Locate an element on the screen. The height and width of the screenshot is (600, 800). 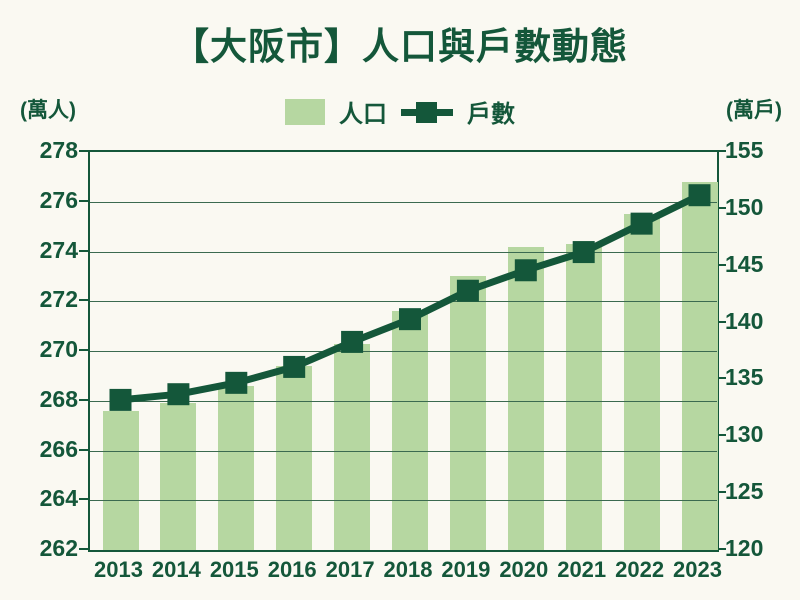
households-legend-marker-icon is located at coordinates (427, 112).